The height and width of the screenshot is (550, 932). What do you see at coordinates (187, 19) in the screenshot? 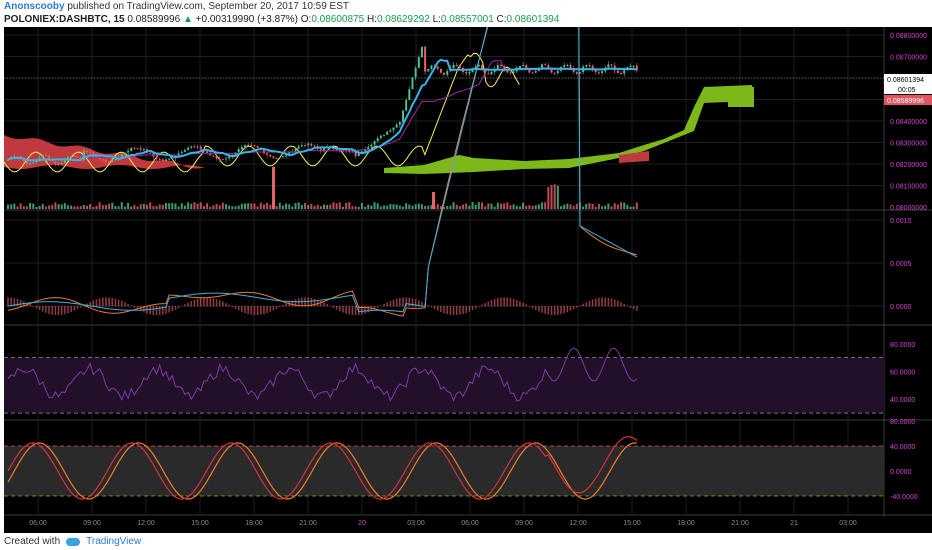
I see `up-arrow-icon: ▲` at bounding box center [187, 19].